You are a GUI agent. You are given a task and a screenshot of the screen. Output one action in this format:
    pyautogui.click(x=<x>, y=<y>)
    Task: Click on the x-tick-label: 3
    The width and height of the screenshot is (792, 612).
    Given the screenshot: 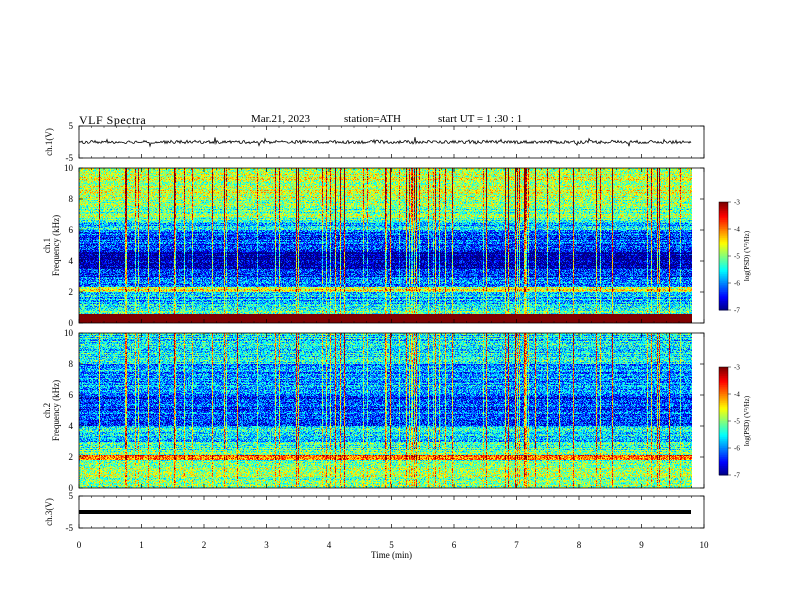 What is the action you would take?
    pyautogui.click(x=266, y=545)
    